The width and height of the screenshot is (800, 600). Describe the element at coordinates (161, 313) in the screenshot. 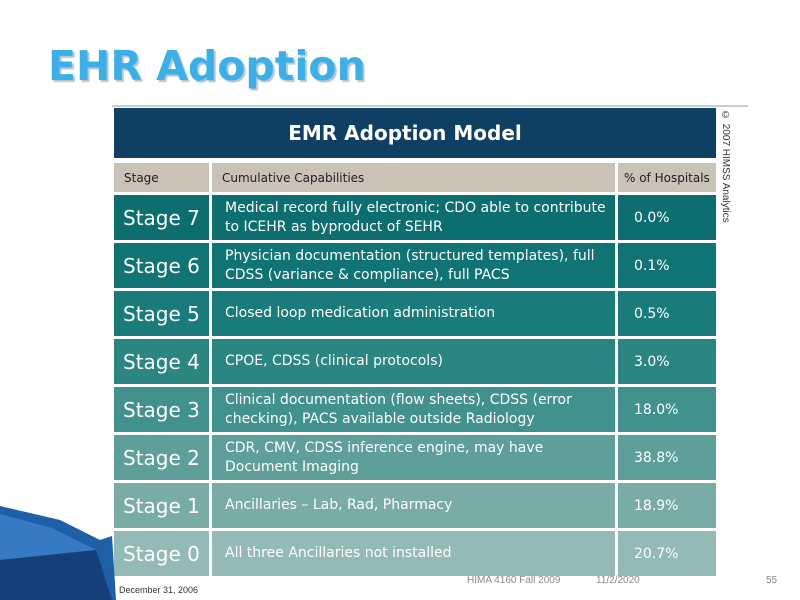

I see `stage-label: Stage 5` at that location.